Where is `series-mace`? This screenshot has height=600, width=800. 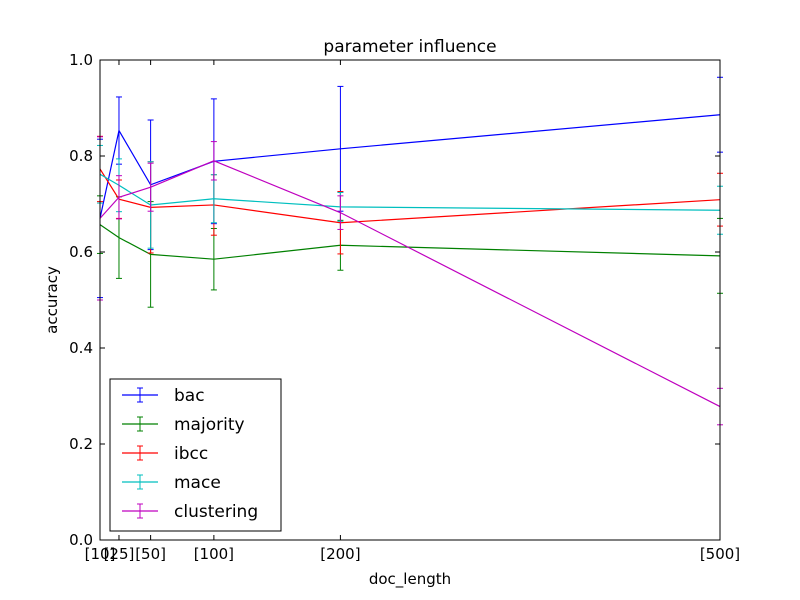
series-mace is located at coordinates (410, 196).